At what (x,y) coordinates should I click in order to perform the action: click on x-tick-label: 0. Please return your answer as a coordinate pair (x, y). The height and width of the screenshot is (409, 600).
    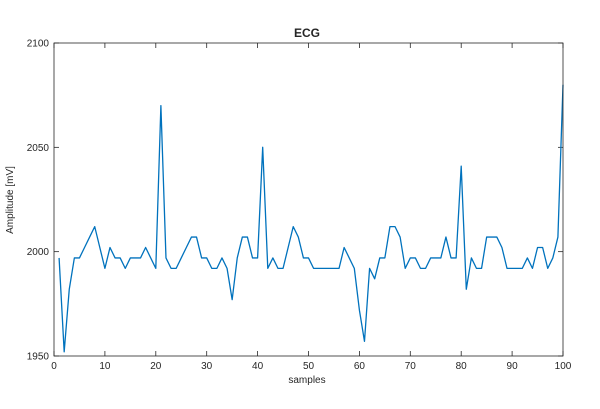
    Looking at the image, I should click on (54, 366).